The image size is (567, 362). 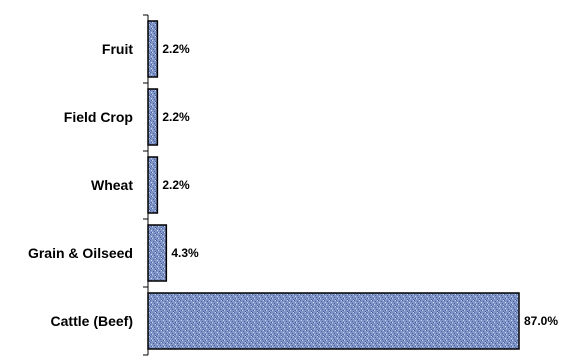 I want to click on y-axis, so click(x=146, y=185).